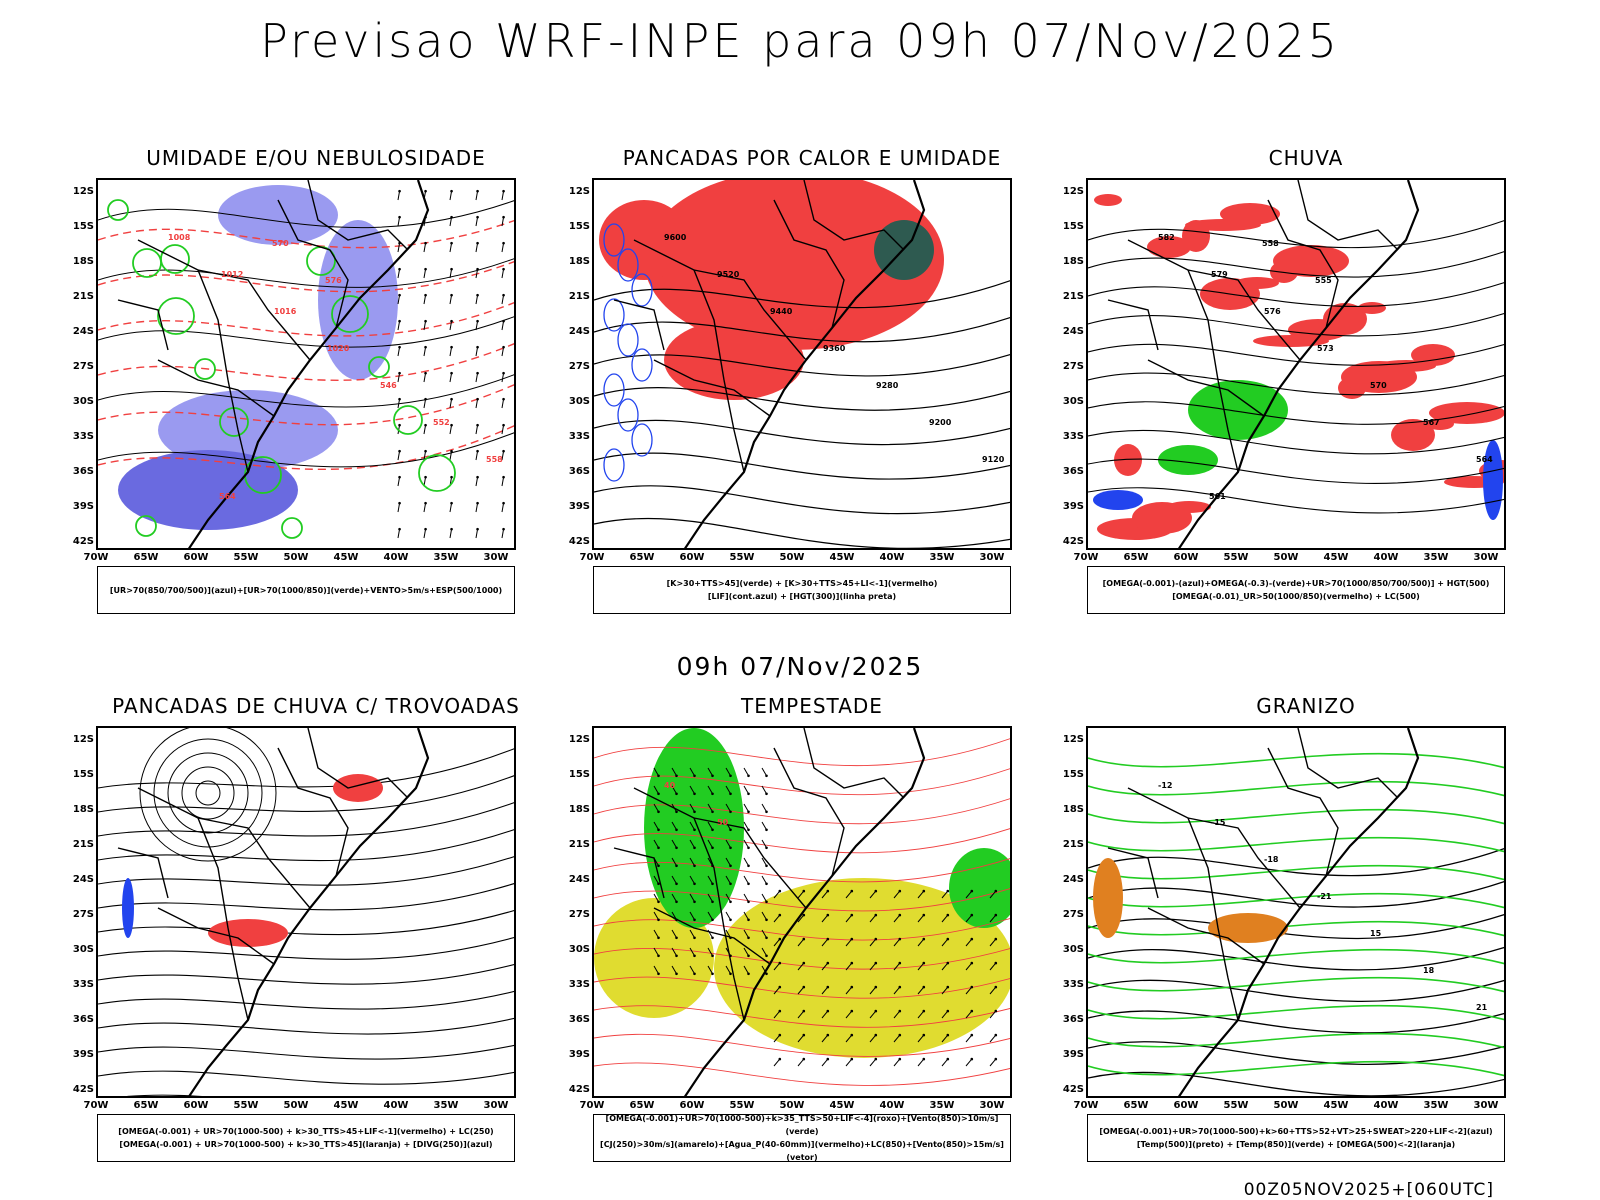 The height and width of the screenshot is (1200, 1600). Describe the element at coordinates (579, 984) in the screenshot. I see `lat-tick-label: 33S` at that location.